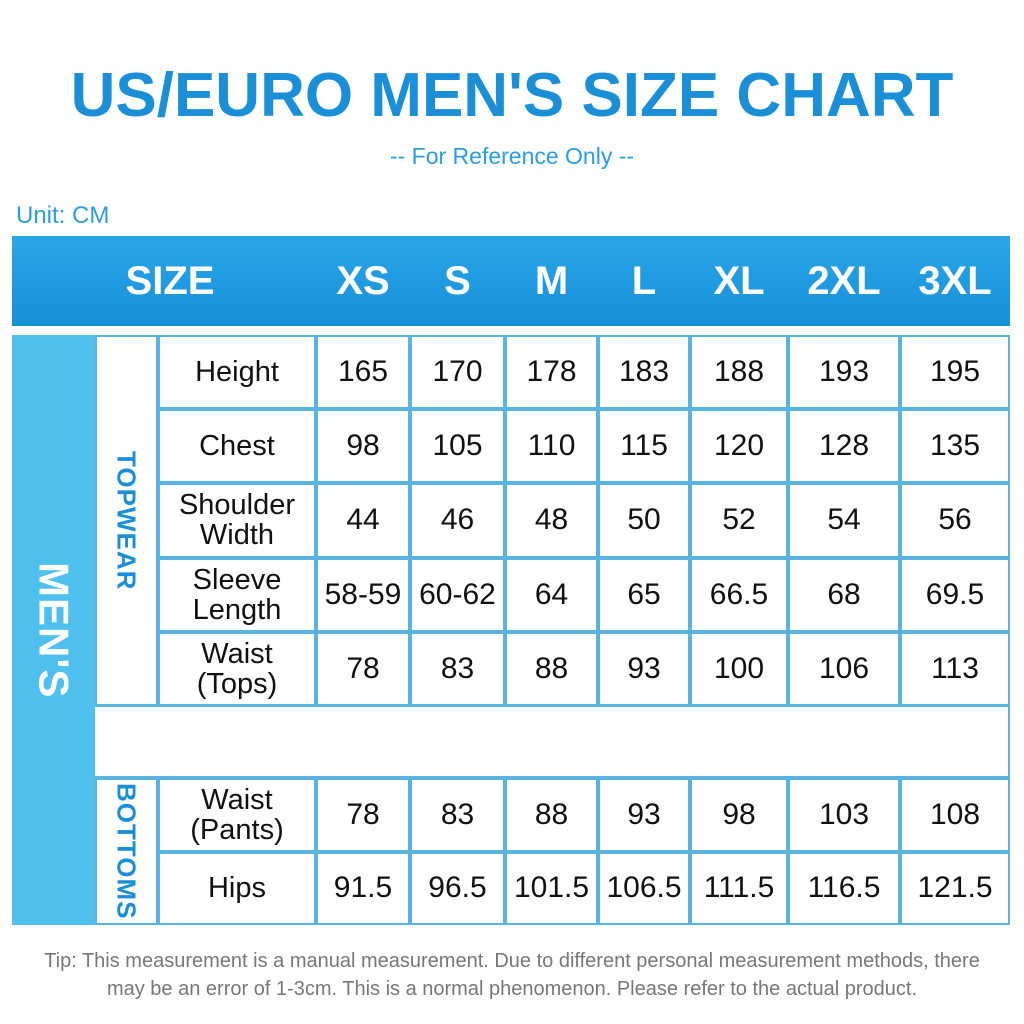 This screenshot has width=1024, height=1024. I want to click on value-cell: 54, so click(844, 520).